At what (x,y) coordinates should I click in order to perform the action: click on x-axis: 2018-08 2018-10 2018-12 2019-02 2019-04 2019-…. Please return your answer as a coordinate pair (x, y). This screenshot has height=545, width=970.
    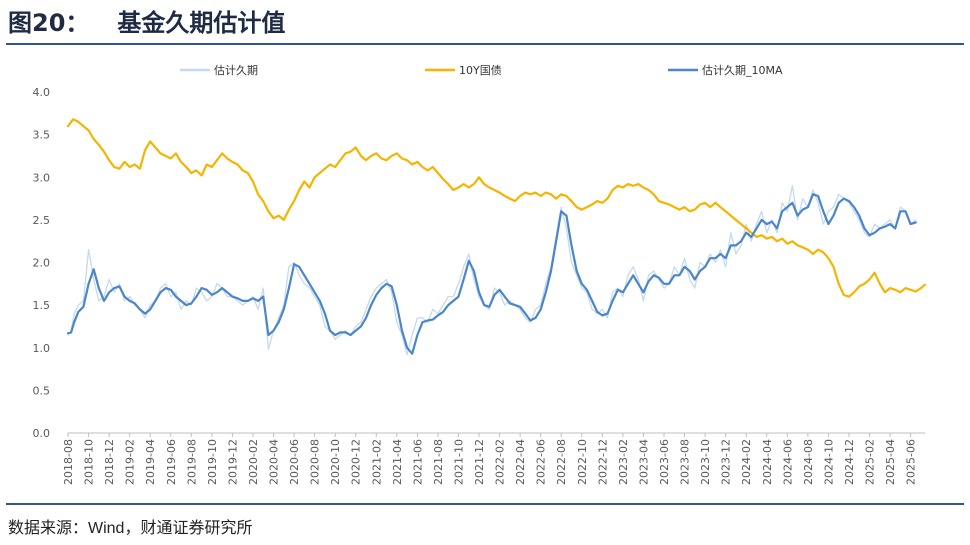
    Looking at the image, I should click on (493, 458).